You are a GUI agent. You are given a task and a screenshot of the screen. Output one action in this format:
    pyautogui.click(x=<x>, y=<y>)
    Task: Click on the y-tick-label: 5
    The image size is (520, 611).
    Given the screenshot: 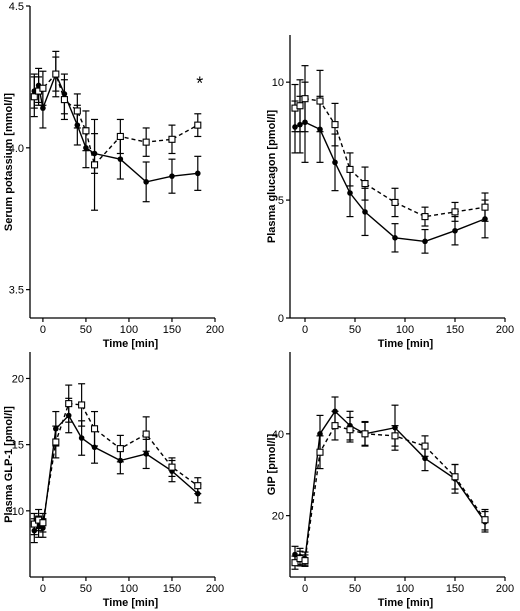 What is the action you would take?
    pyautogui.click(x=281, y=201)
    